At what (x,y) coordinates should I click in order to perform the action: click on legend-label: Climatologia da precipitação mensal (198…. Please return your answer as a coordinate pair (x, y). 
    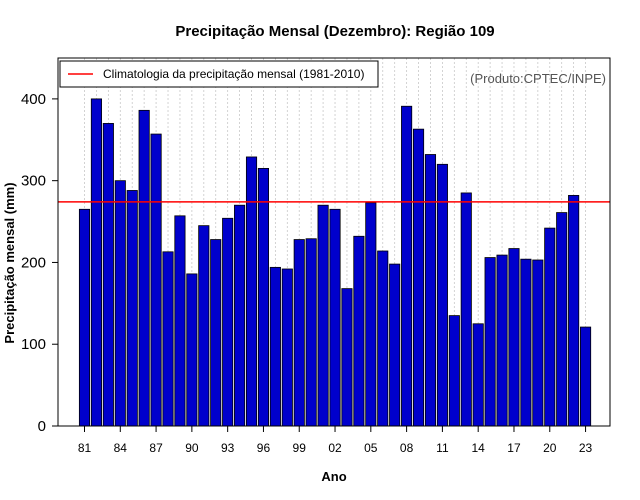
    Looking at the image, I should click on (233, 74).